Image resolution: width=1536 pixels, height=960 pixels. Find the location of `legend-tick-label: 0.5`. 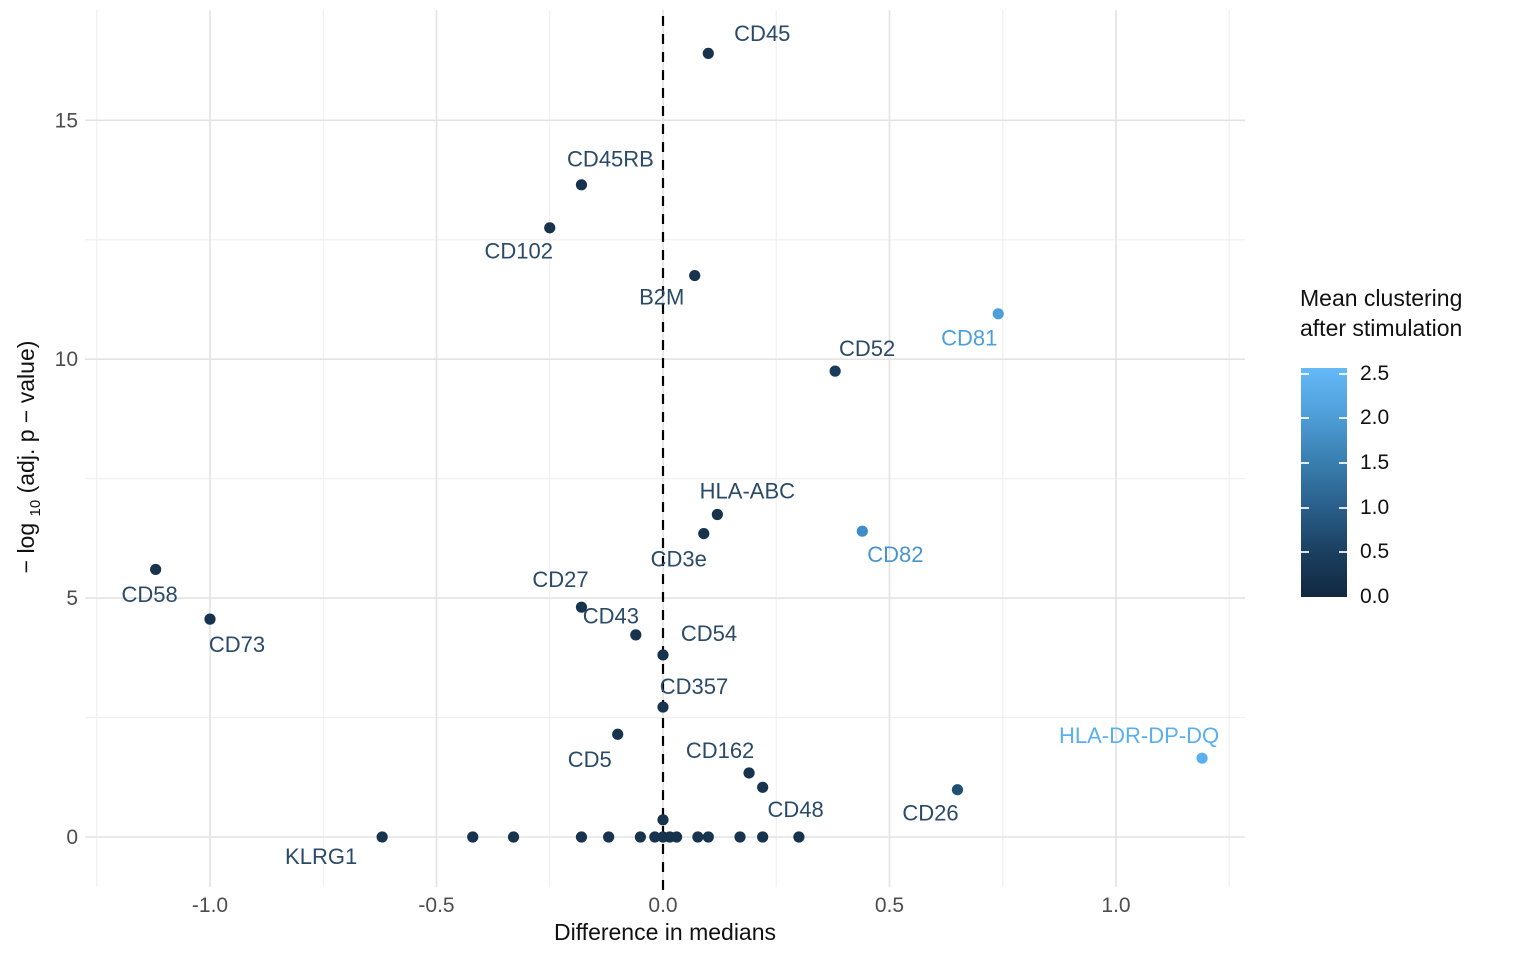

legend-tick-label: 0.5 is located at coordinates (1375, 552).